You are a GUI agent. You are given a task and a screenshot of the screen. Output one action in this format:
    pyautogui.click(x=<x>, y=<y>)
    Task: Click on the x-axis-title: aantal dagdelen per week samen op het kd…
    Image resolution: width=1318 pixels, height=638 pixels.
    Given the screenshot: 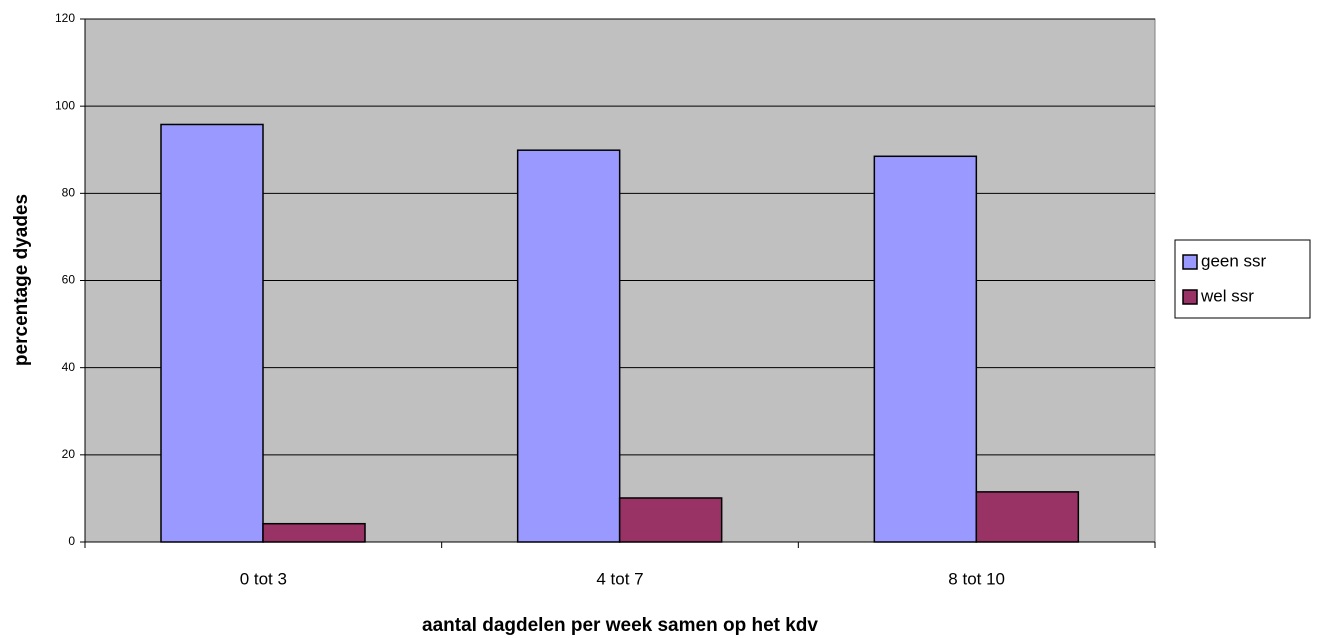 What is the action you would take?
    pyautogui.click(x=620, y=625)
    